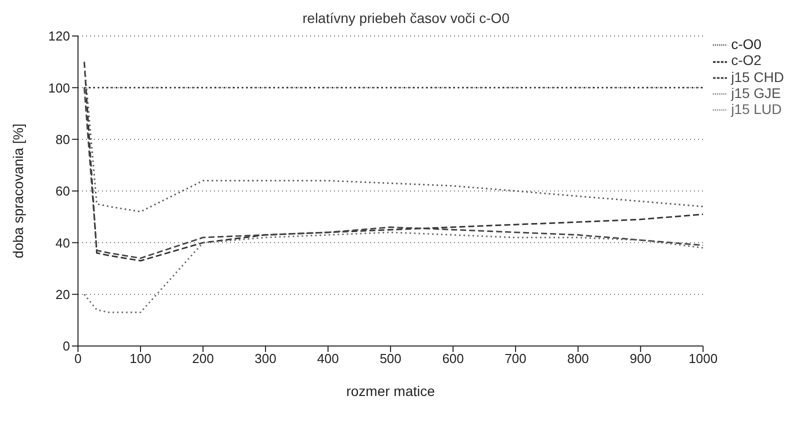  What do you see at coordinates (756, 109) in the screenshot?
I see `legend-label: j15 LUD` at bounding box center [756, 109].